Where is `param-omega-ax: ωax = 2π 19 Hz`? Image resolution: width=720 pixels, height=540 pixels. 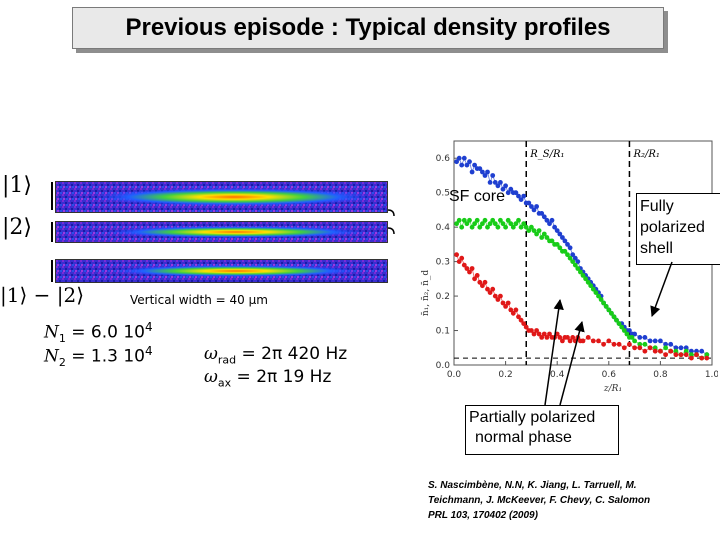
param-omega-ax: ωax = 2π 19 Hz is located at coordinates (268, 378).